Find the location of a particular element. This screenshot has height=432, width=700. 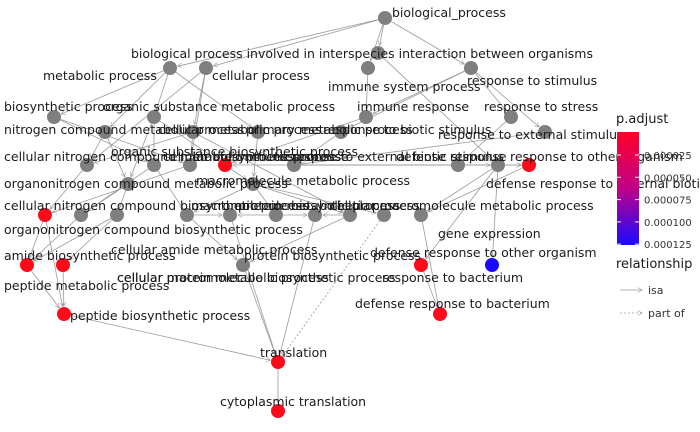

node-label-cell_protein: cellular protein metabolic process is located at coordinates (223, 277).